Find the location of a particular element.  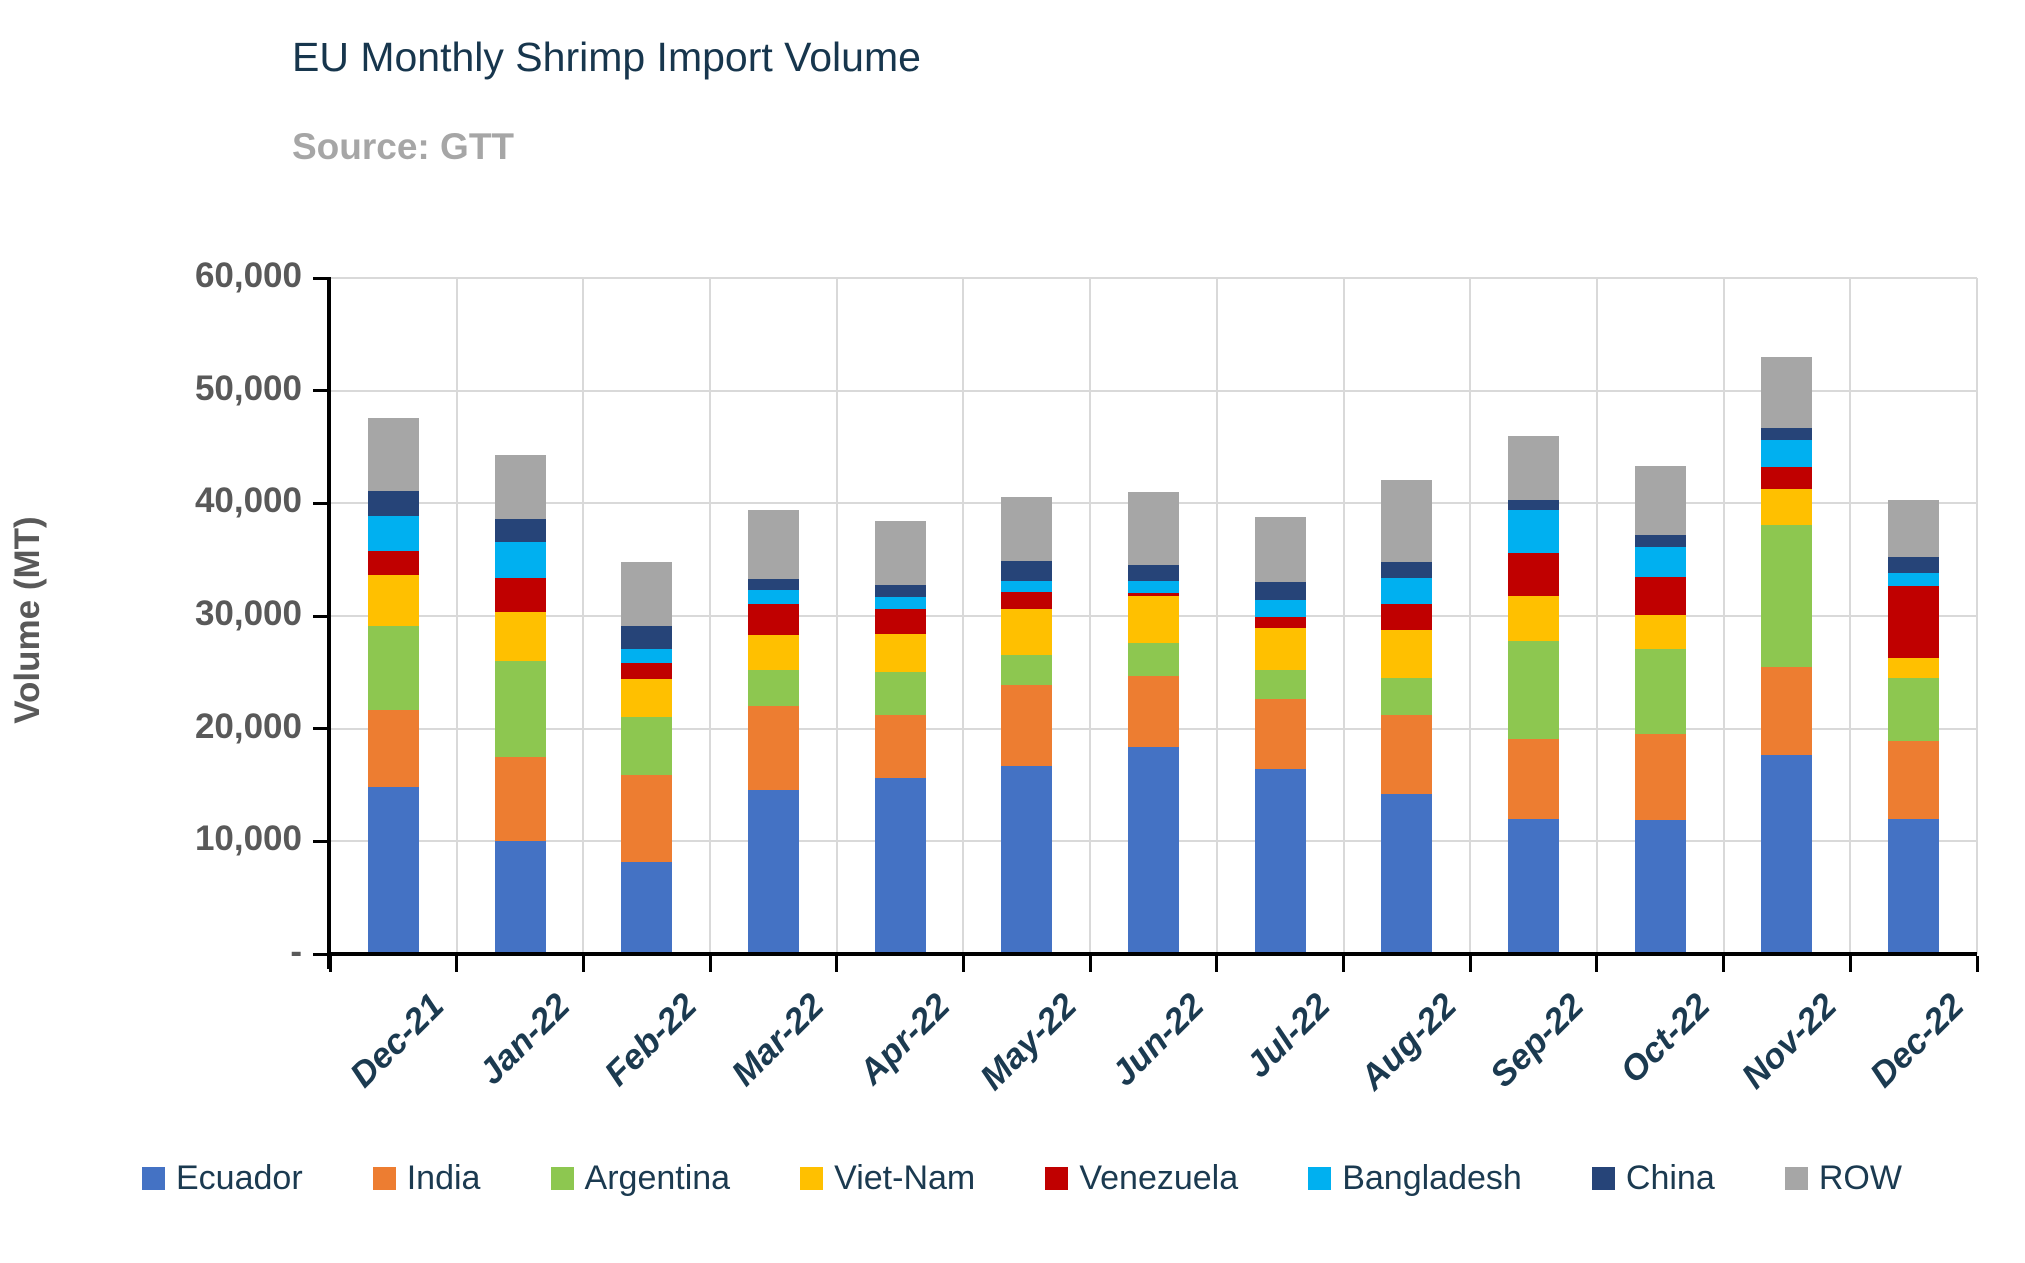

x-tick-label-text: Oct-22 is located at coordinates (1665, 1038).